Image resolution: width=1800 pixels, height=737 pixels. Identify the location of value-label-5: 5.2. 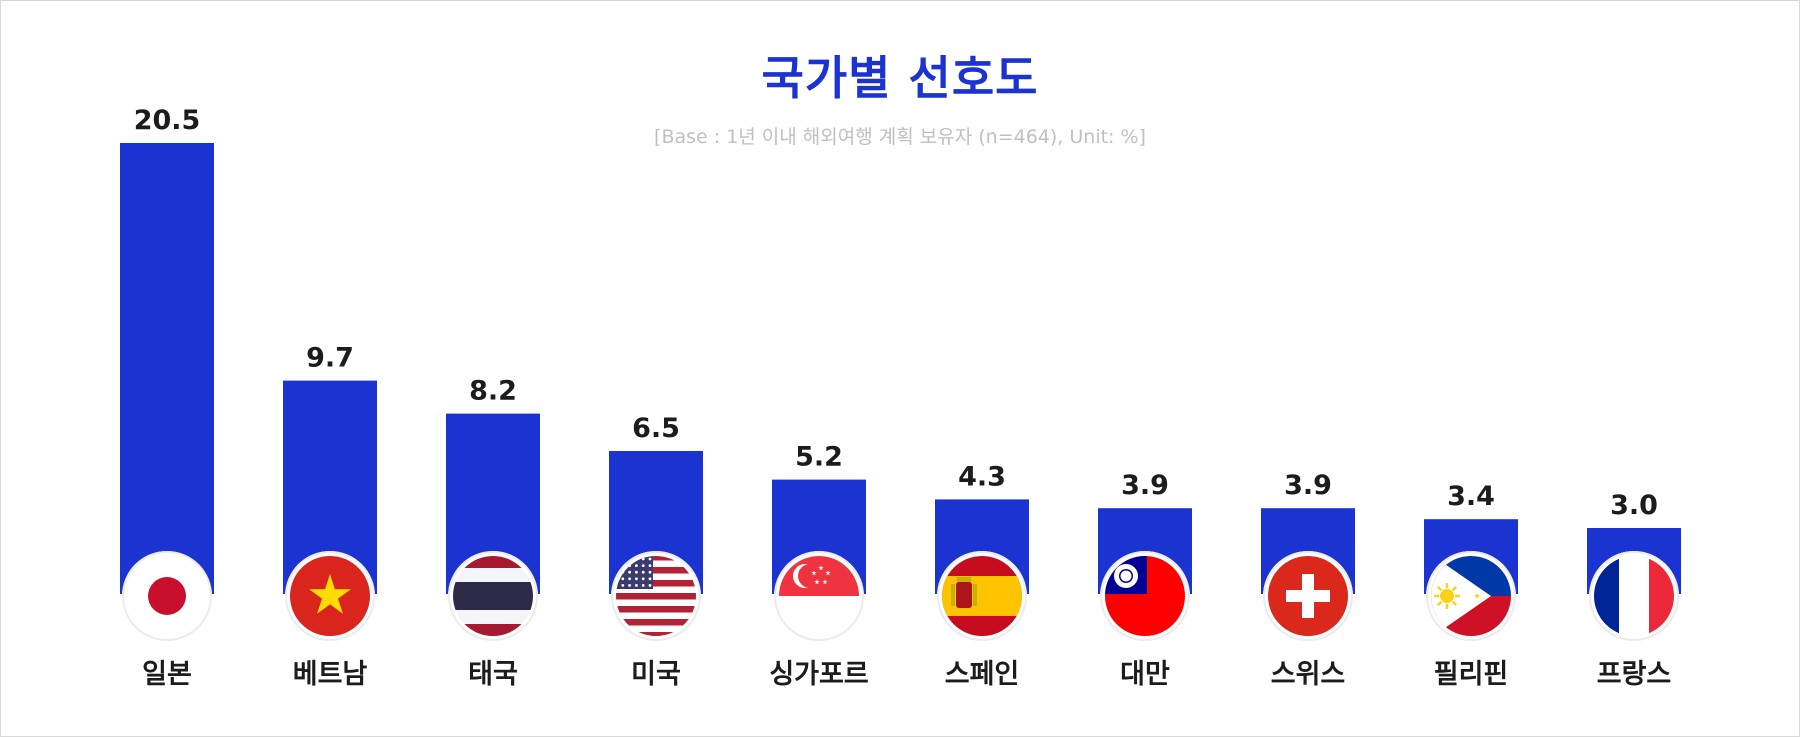
(819, 457).